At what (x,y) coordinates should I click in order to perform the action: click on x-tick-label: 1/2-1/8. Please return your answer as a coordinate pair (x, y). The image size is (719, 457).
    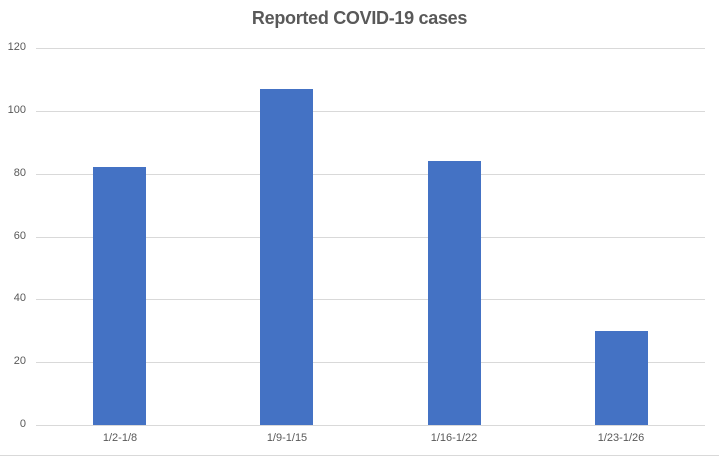
    Looking at the image, I should click on (120, 438).